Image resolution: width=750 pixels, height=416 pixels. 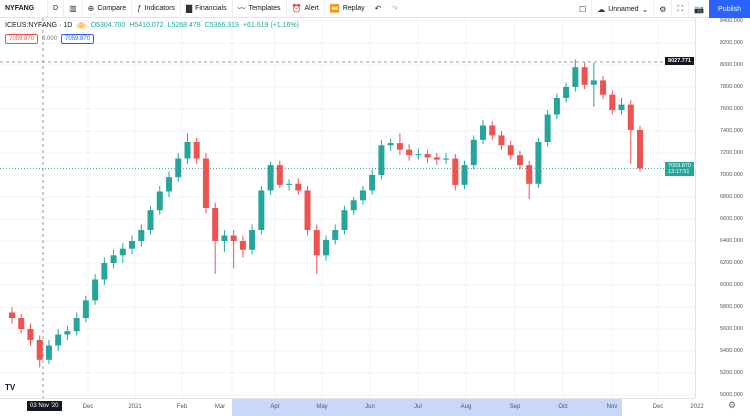 What do you see at coordinates (56, 9) in the screenshot?
I see `interval-button: D` at bounding box center [56, 9].